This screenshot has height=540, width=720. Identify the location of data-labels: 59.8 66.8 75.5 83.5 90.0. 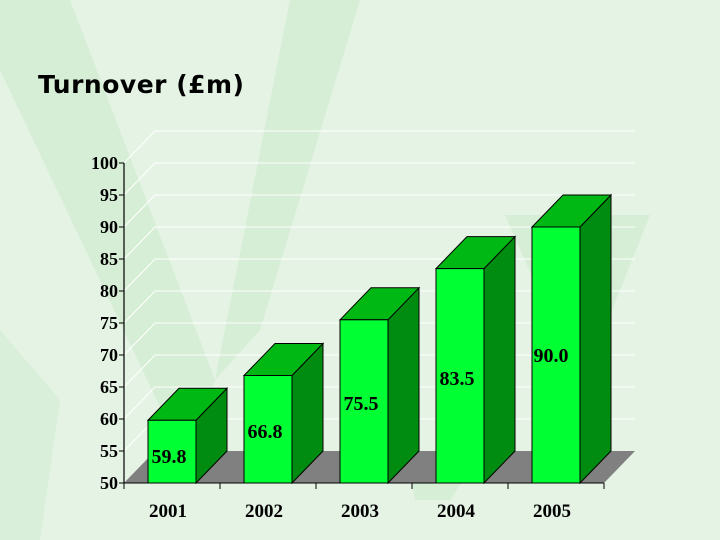
(360, 406).